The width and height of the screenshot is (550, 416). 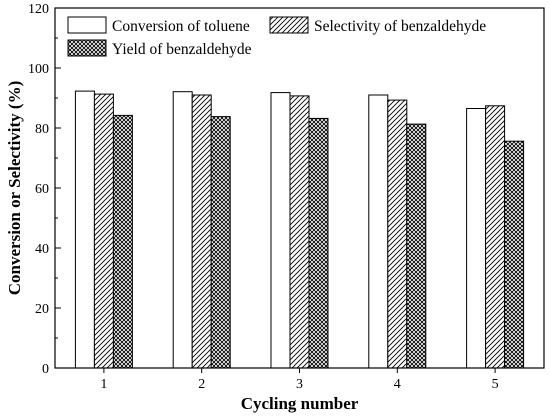 What do you see at coordinates (14, 188) in the screenshot?
I see `y-axis-title: Conversion or Selectivity (%)` at bounding box center [14, 188].